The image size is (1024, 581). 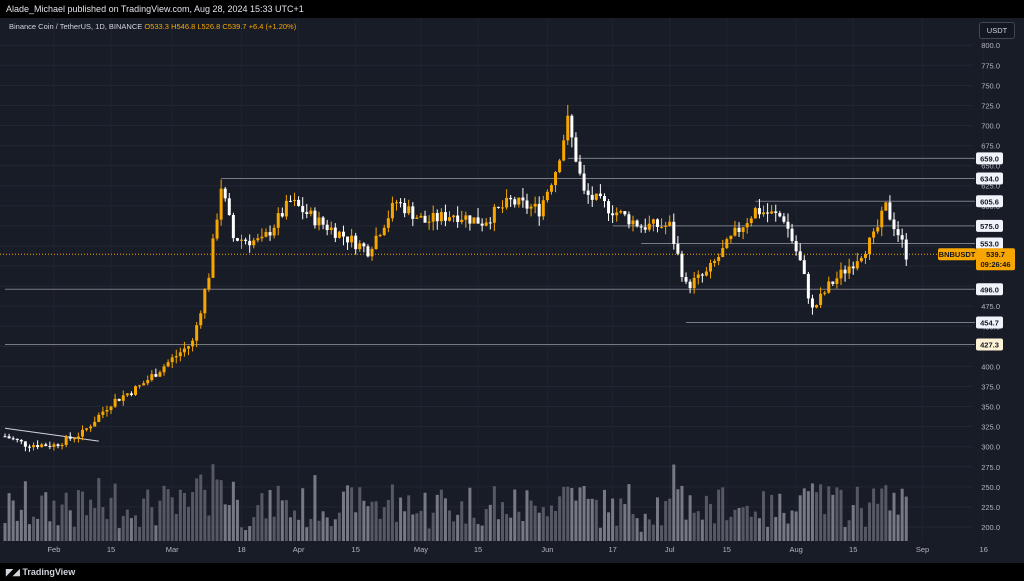 I want to click on x-tick-label: Aug, so click(x=795, y=549).